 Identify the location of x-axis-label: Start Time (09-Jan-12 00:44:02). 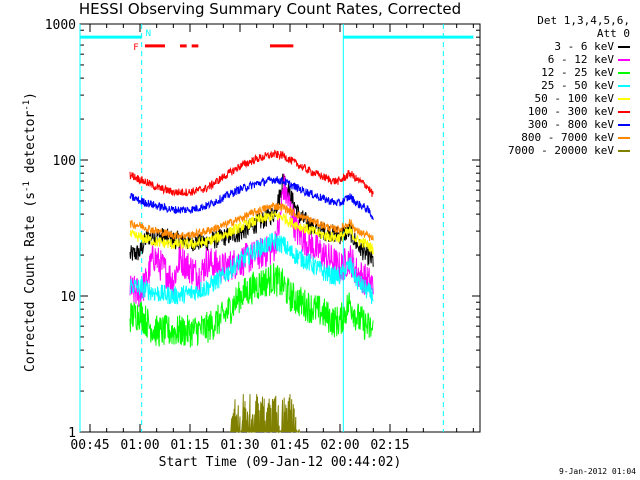
(280, 462).